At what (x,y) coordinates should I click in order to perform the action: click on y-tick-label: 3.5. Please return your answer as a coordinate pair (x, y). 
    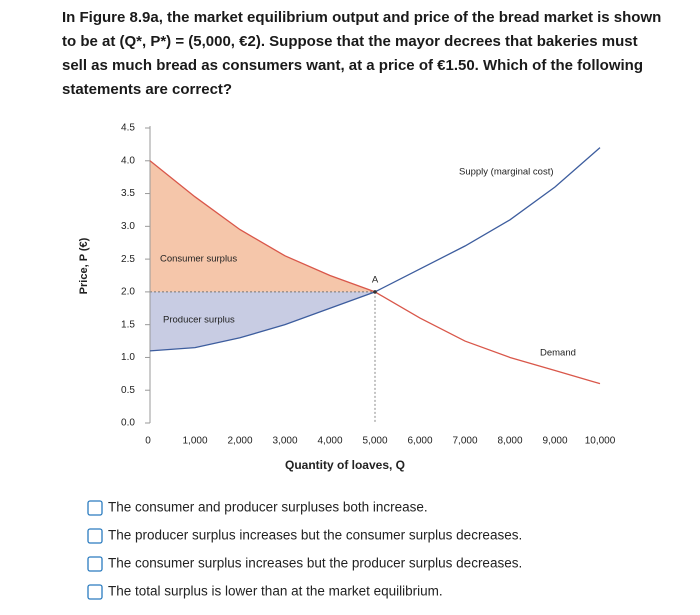
    Looking at the image, I should click on (128, 193).